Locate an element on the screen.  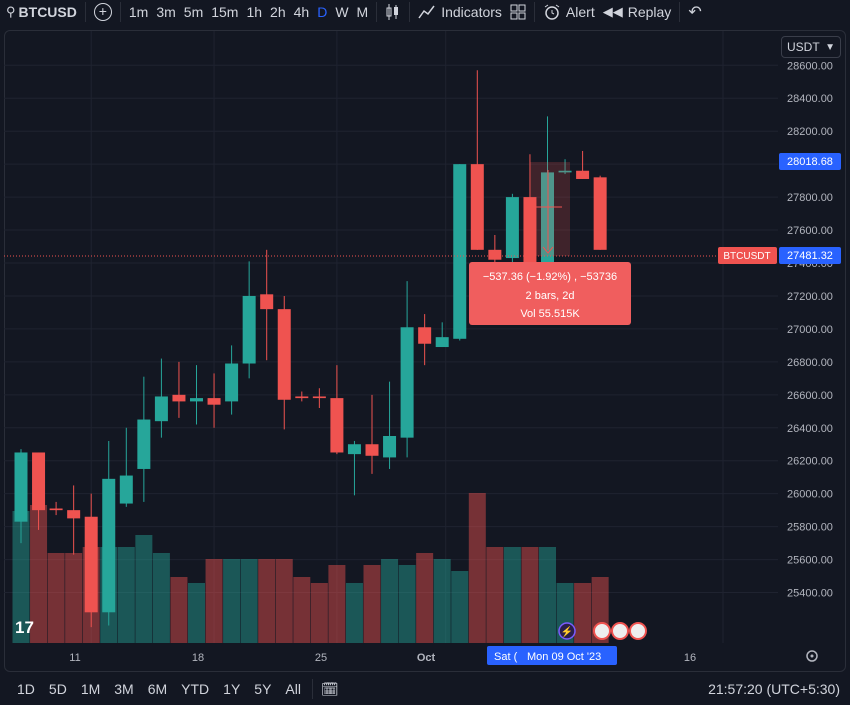
interval-w: W is located at coordinates (342, 12).